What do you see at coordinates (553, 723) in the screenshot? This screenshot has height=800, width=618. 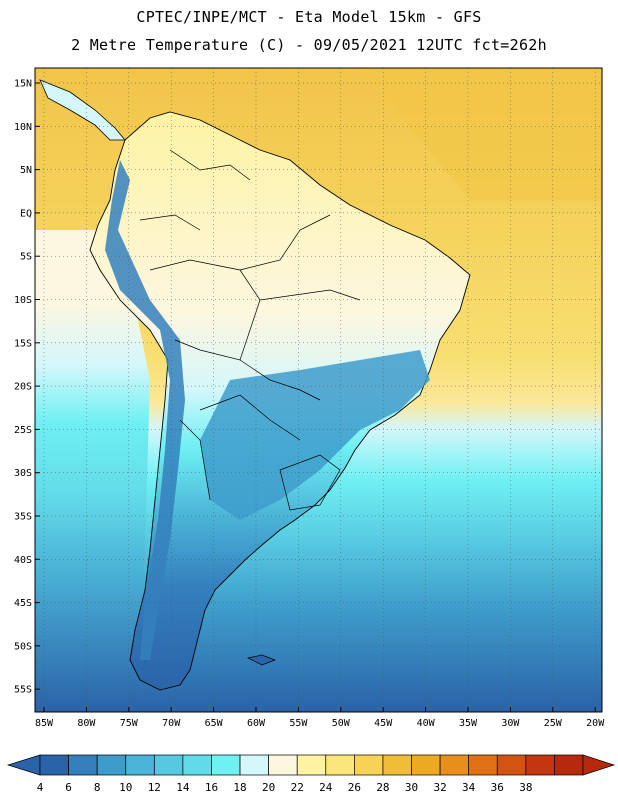 I see `lon-tick-label: 25W` at bounding box center [553, 723].